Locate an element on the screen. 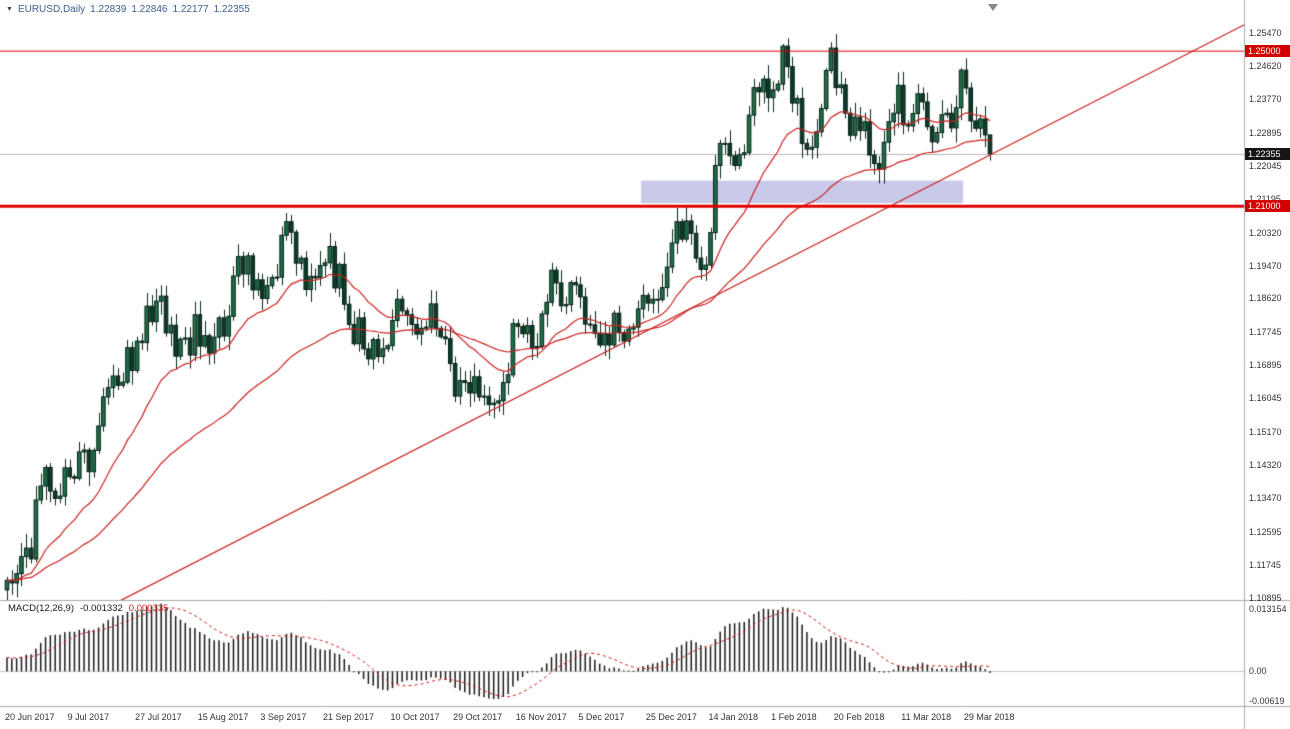 The height and width of the screenshot is (729, 1290). ohlc-open: 1.22839 is located at coordinates (108, 9).